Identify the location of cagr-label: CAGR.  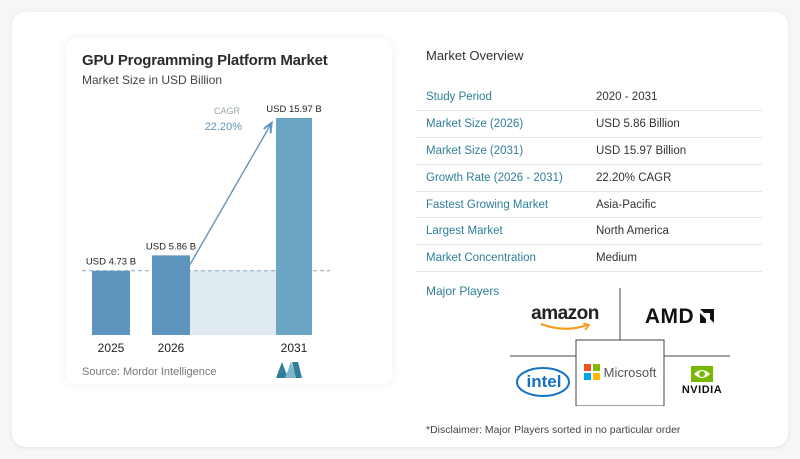
(227, 111).